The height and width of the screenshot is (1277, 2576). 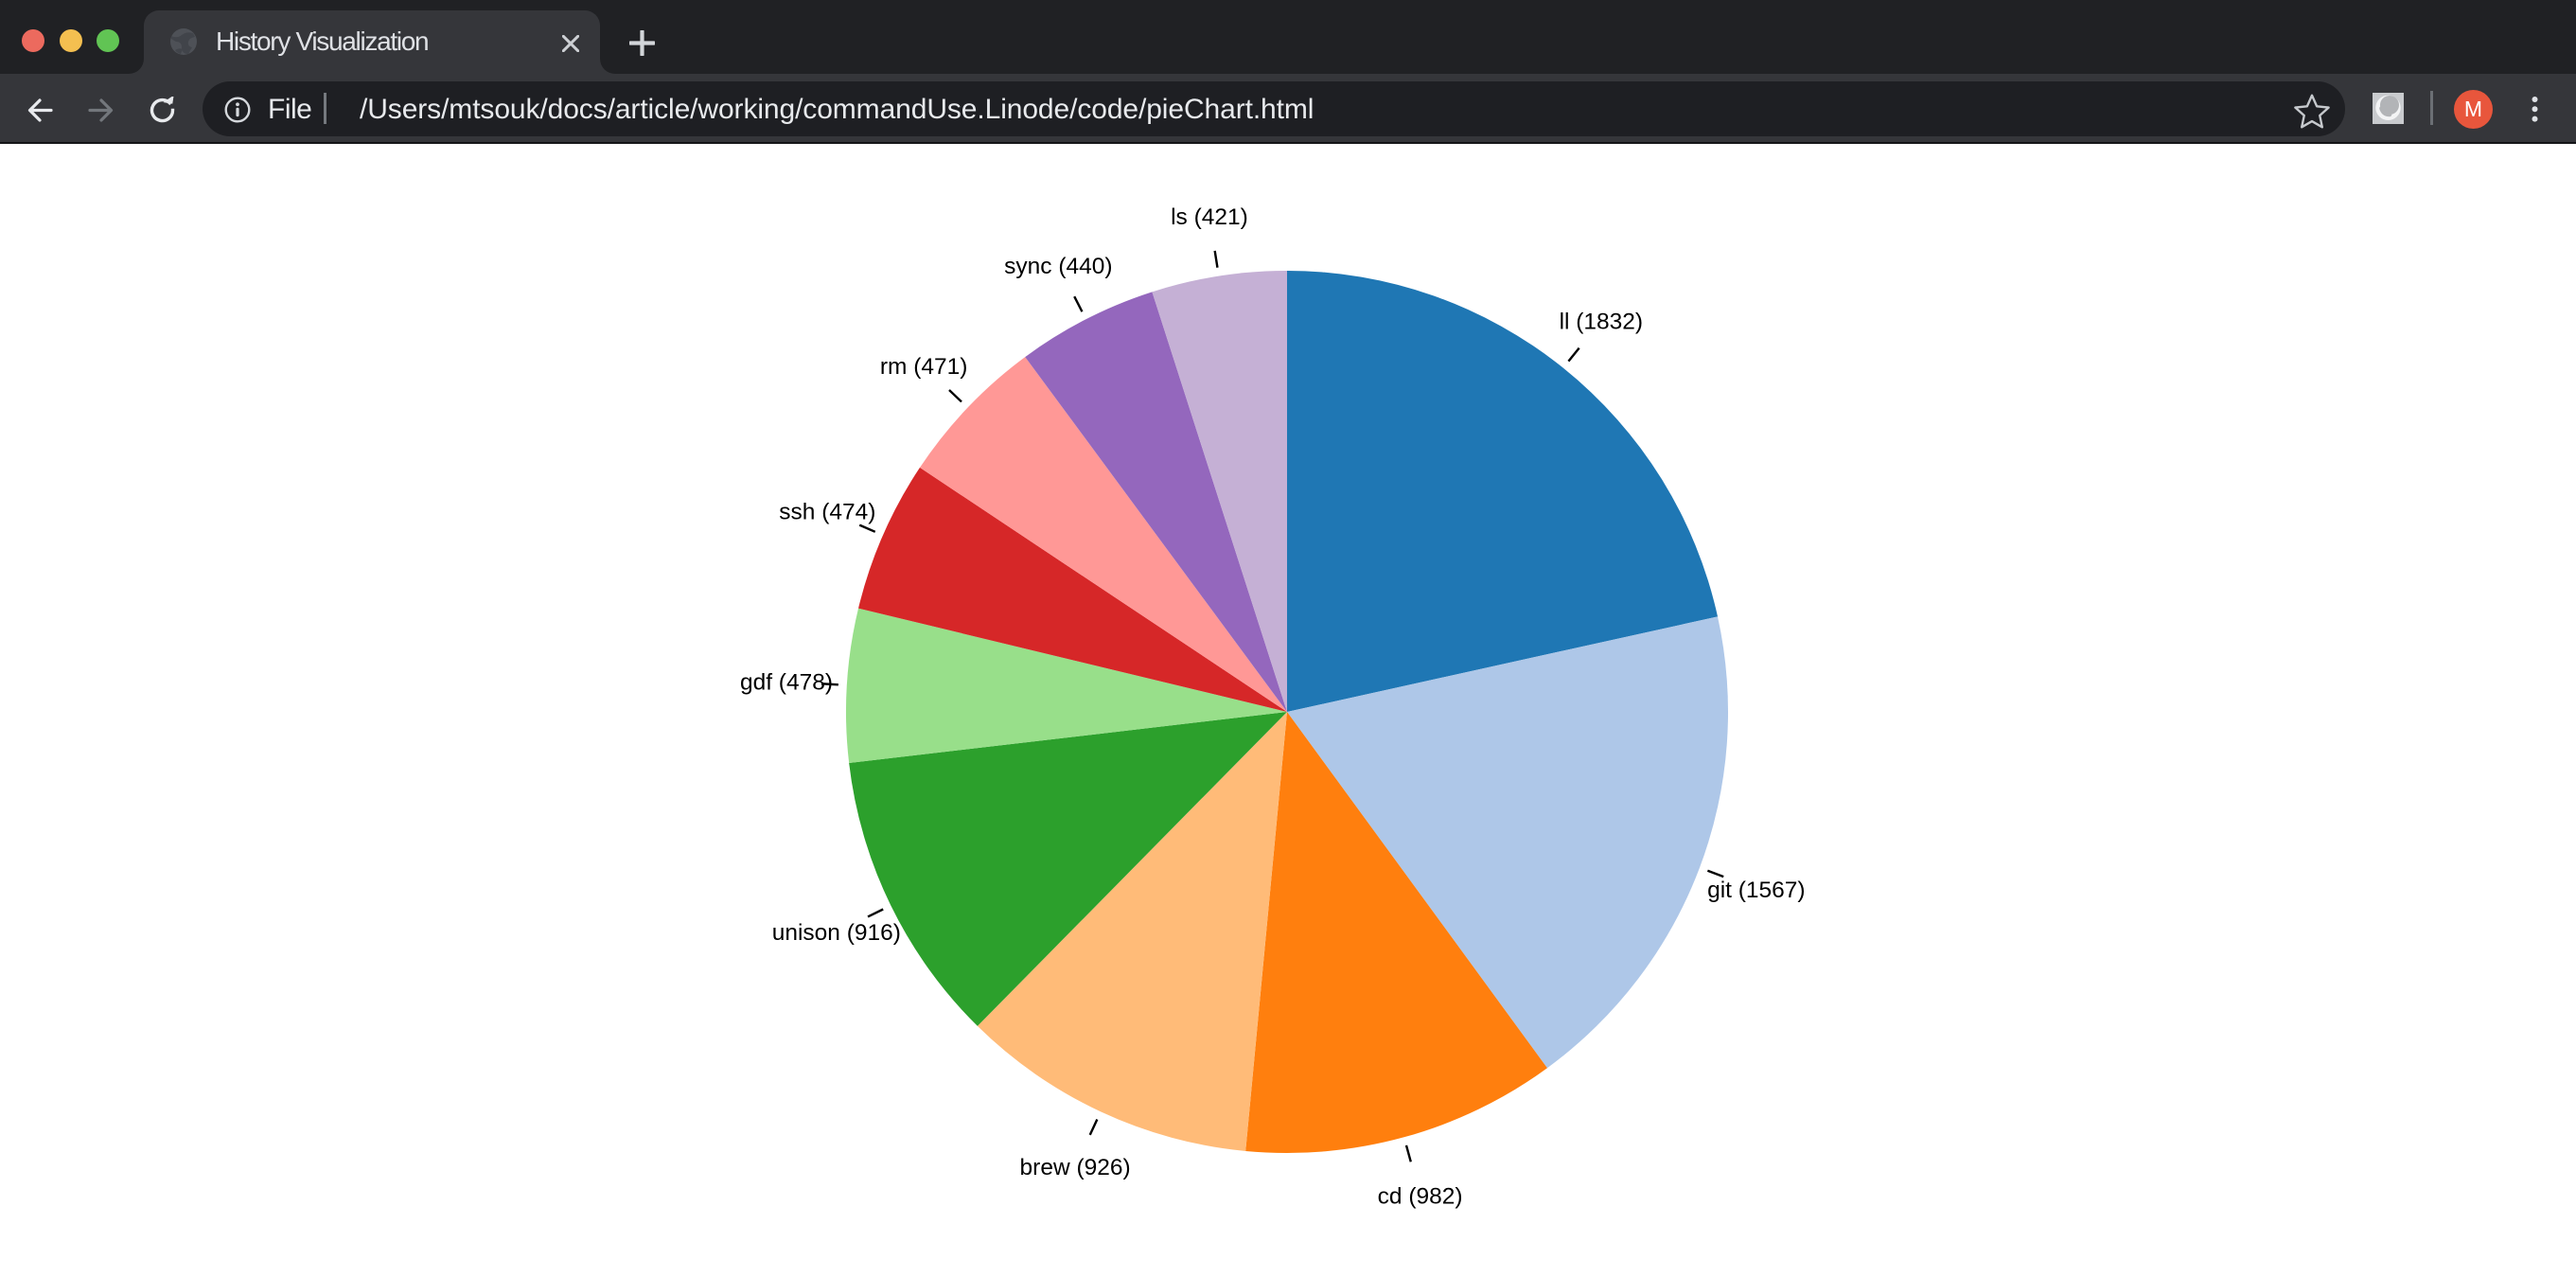 I want to click on svg-text: ssh (474), so click(x=827, y=511).